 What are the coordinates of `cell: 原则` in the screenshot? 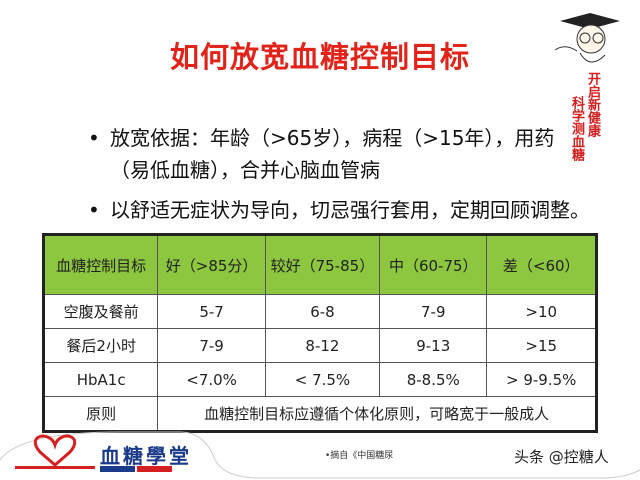 It's located at (100, 414).